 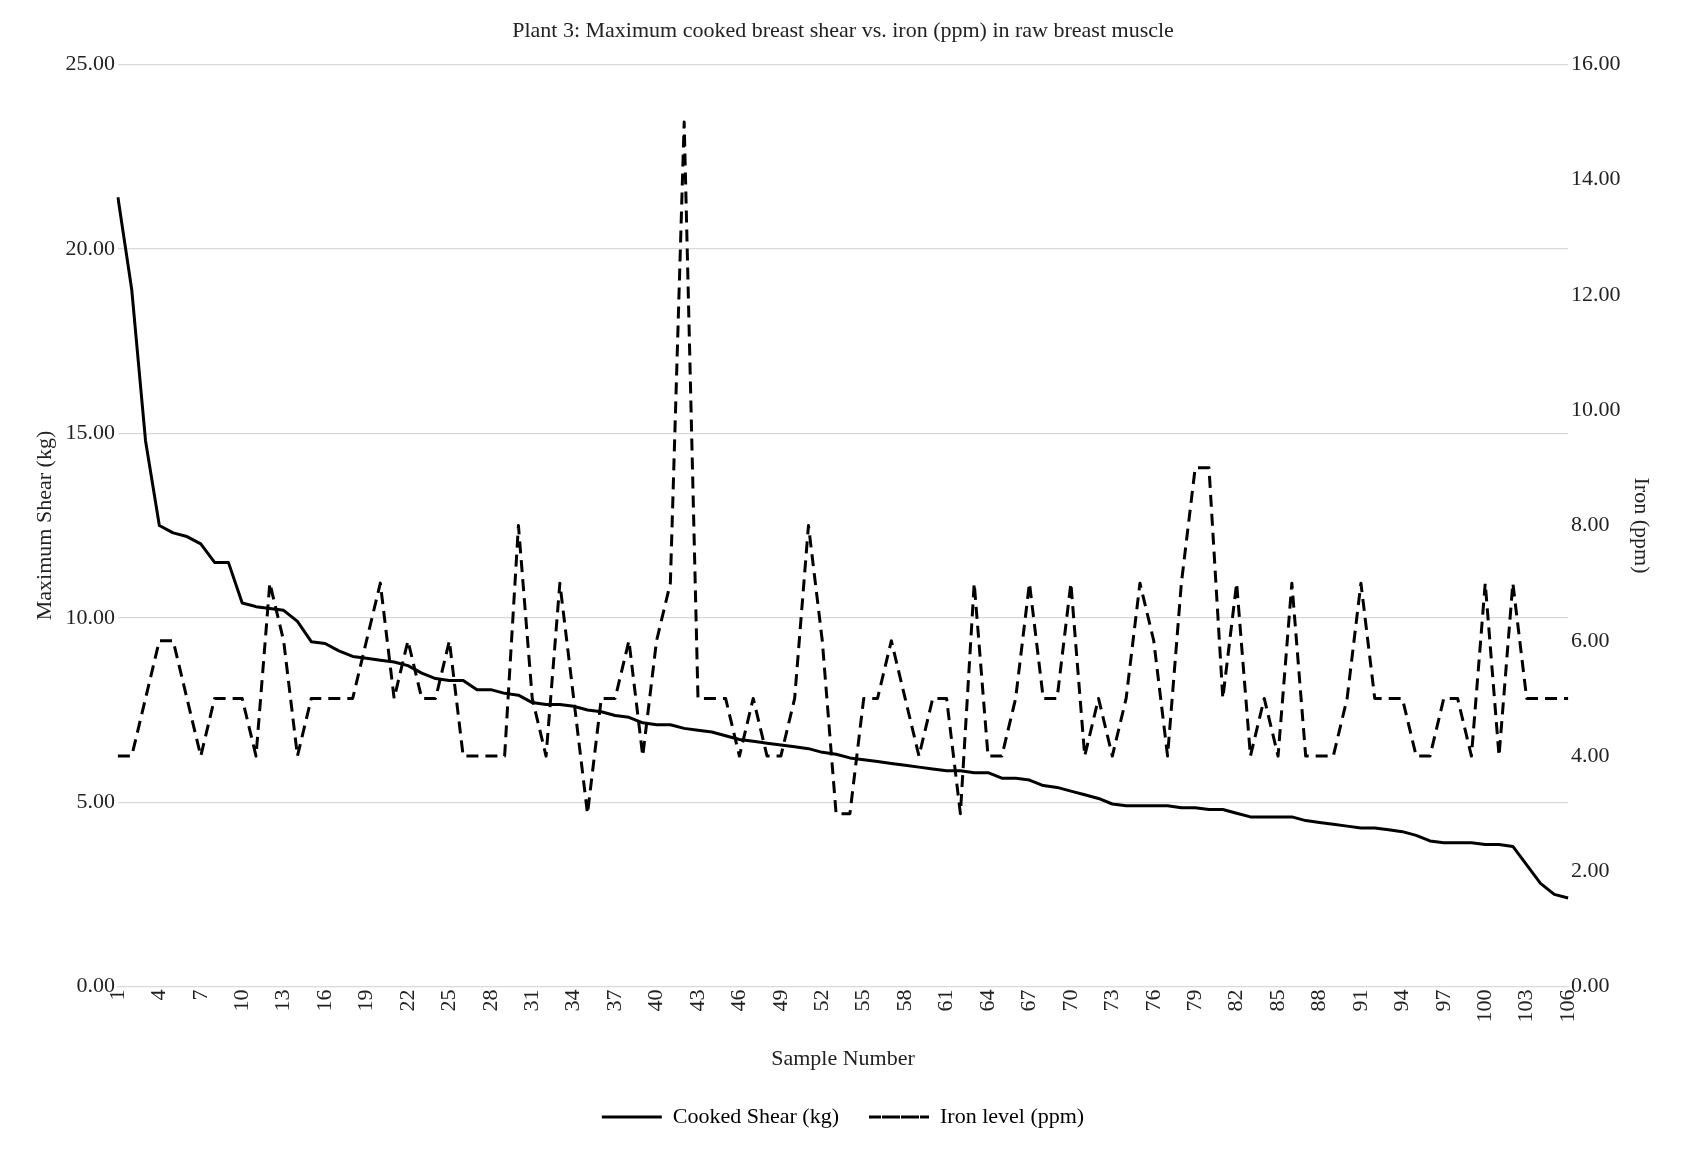 What do you see at coordinates (738, 1000) in the screenshot?
I see `x-tick-label: 46` at bounding box center [738, 1000].